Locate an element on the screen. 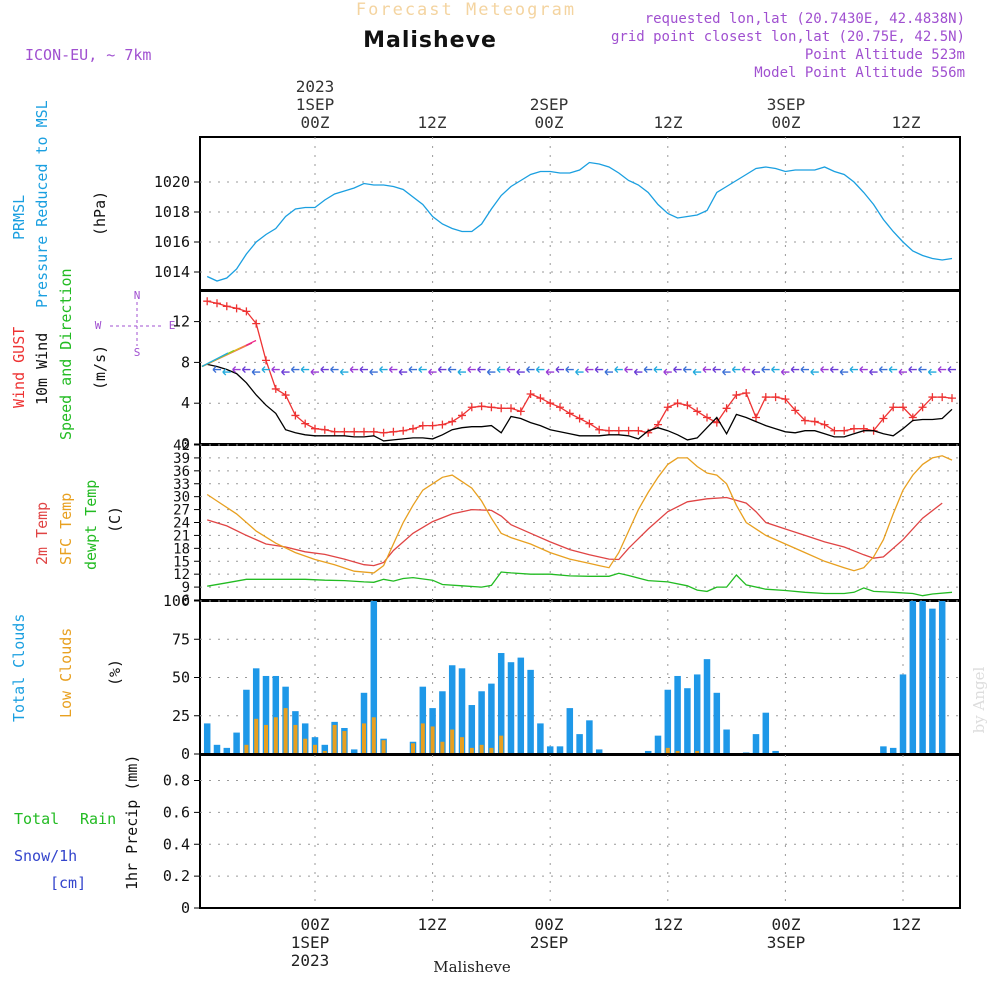 This screenshot has height=1000, width=1000. temperature-ytick-label: 15 is located at coordinates (181, 562).